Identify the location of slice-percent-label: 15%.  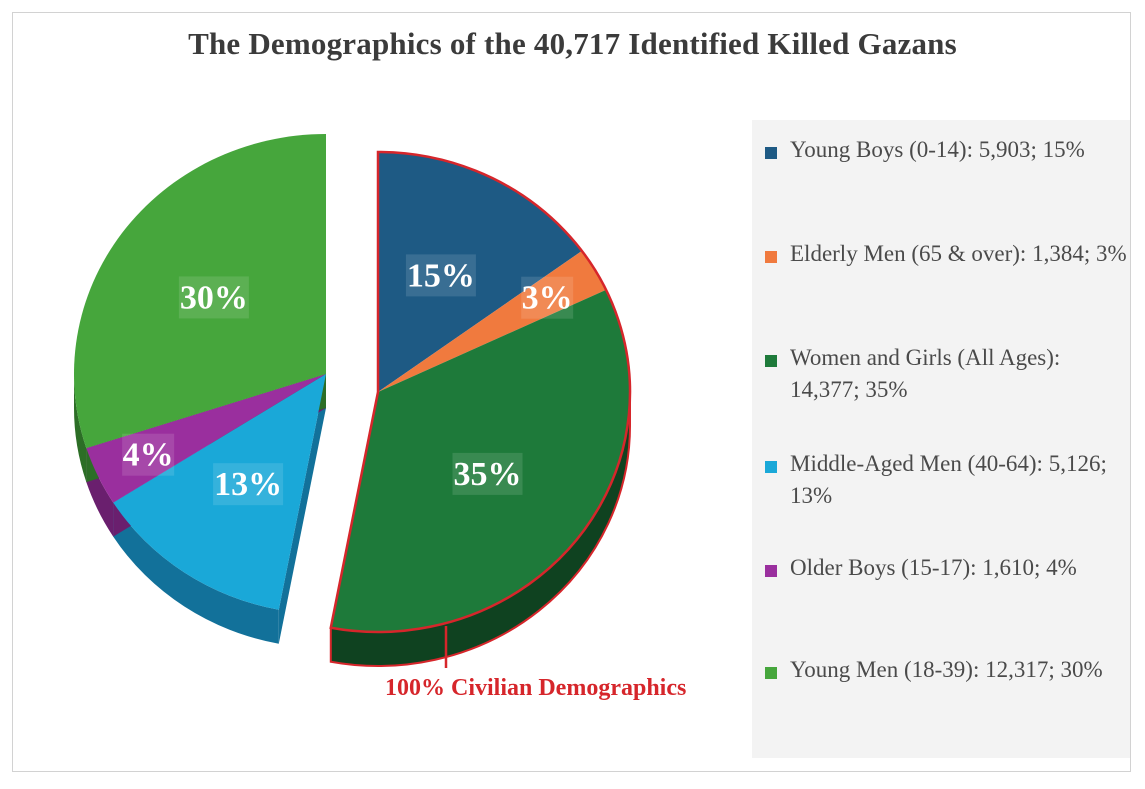
(441, 275).